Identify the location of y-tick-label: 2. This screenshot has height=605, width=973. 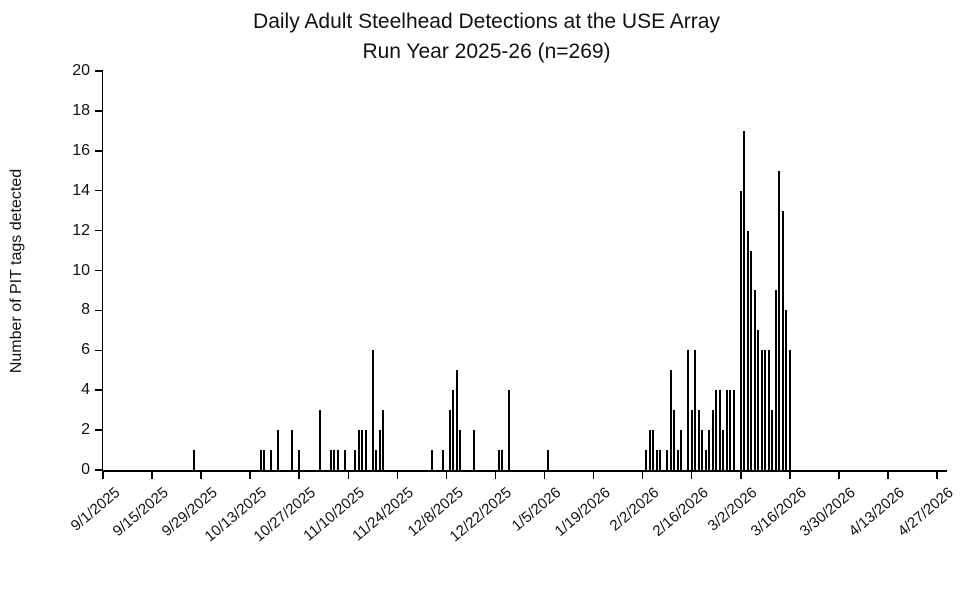
(85, 430).